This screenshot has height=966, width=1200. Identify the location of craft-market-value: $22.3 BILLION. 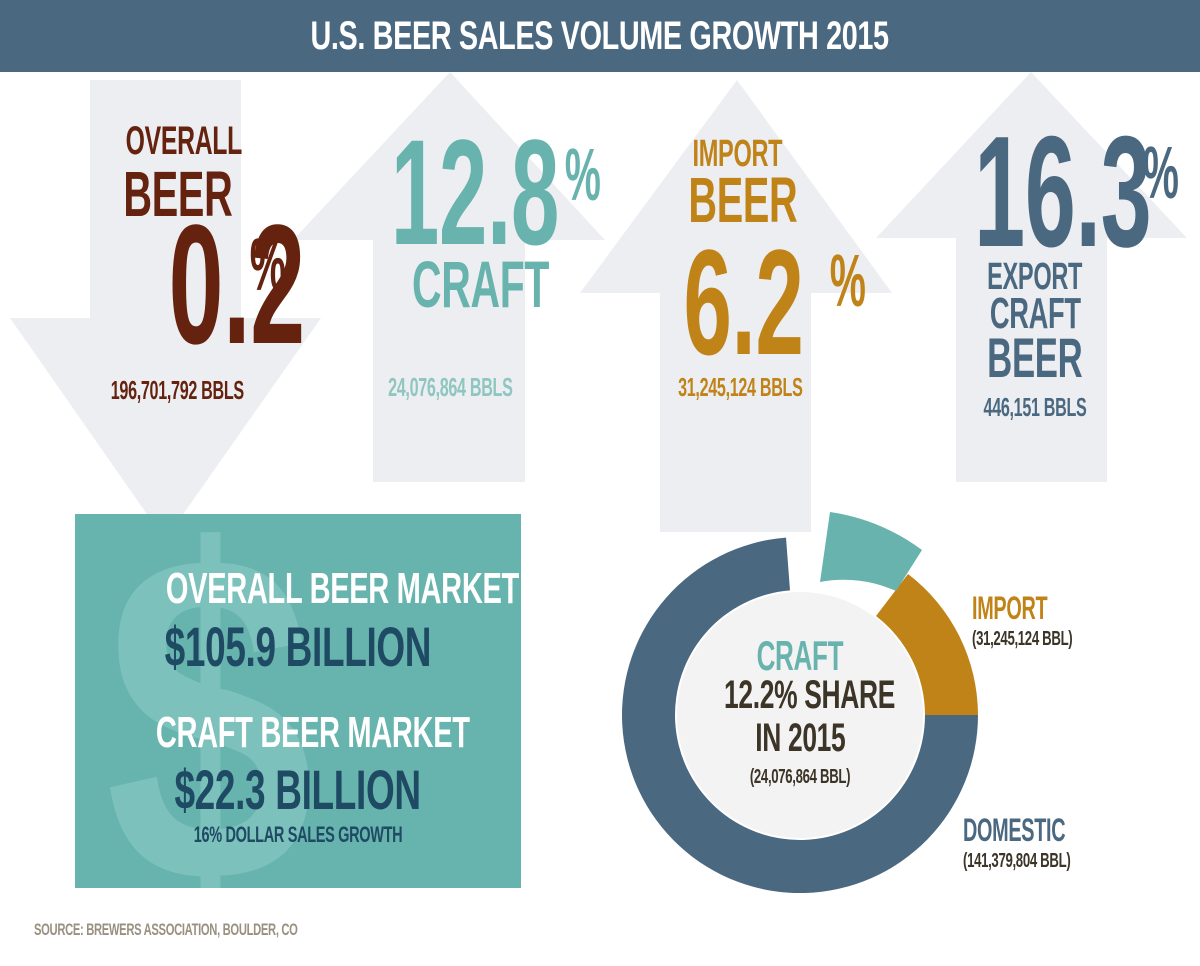
(298, 789).